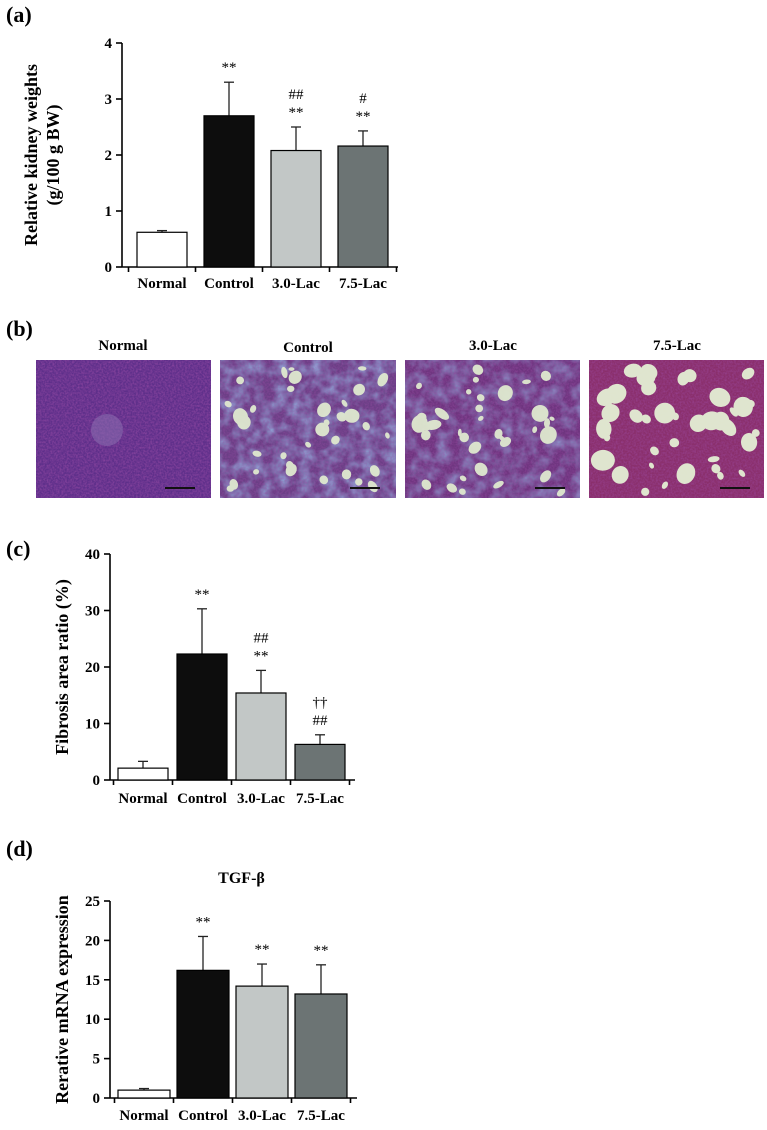  What do you see at coordinates (97, 1060) in the screenshot?
I see `y-tick-label-d-1: 5` at bounding box center [97, 1060].